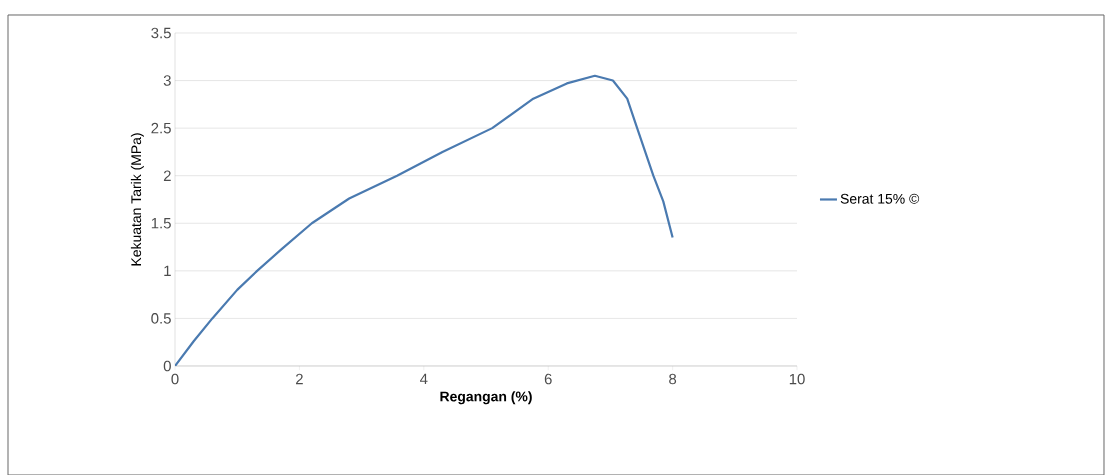 The height and width of the screenshot is (475, 1106). Describe the element at coordinates (797, 379) in the screenshot. I see `x-tick-label: 10` at that location.